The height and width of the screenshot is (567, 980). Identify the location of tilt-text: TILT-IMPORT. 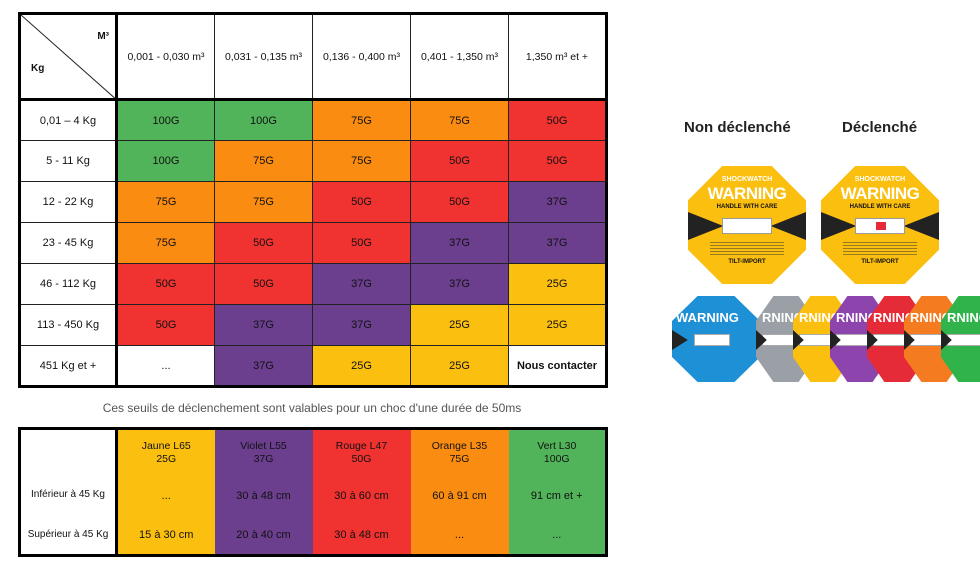
(880, 262).